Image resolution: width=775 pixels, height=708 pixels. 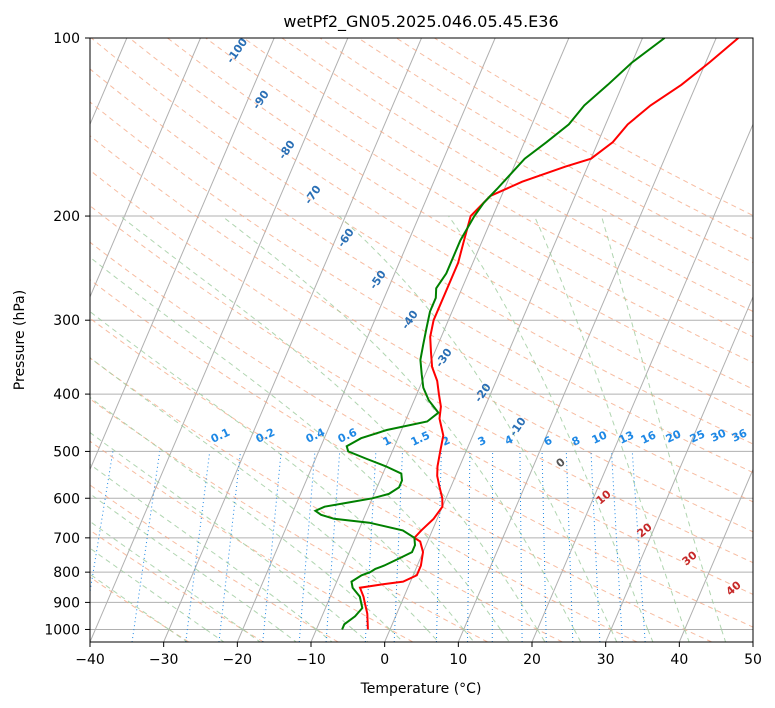 What do you see at coordinates (238, 660) in the screenshot?
I see `x-tick-label: −20` at bounding box center [238, 660].